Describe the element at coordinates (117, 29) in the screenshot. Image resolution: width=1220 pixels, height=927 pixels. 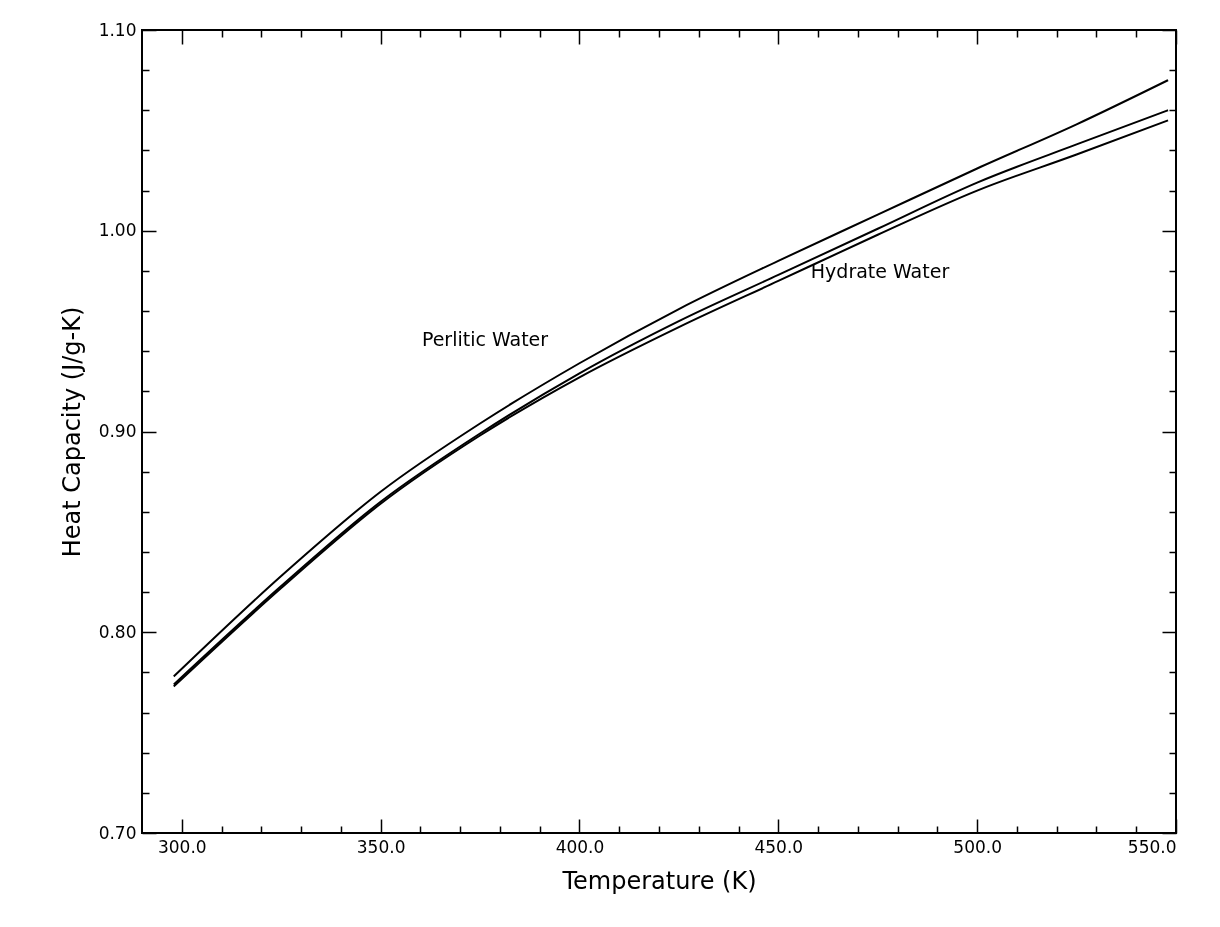
I see `y-tick-label: 1.10` at that location.